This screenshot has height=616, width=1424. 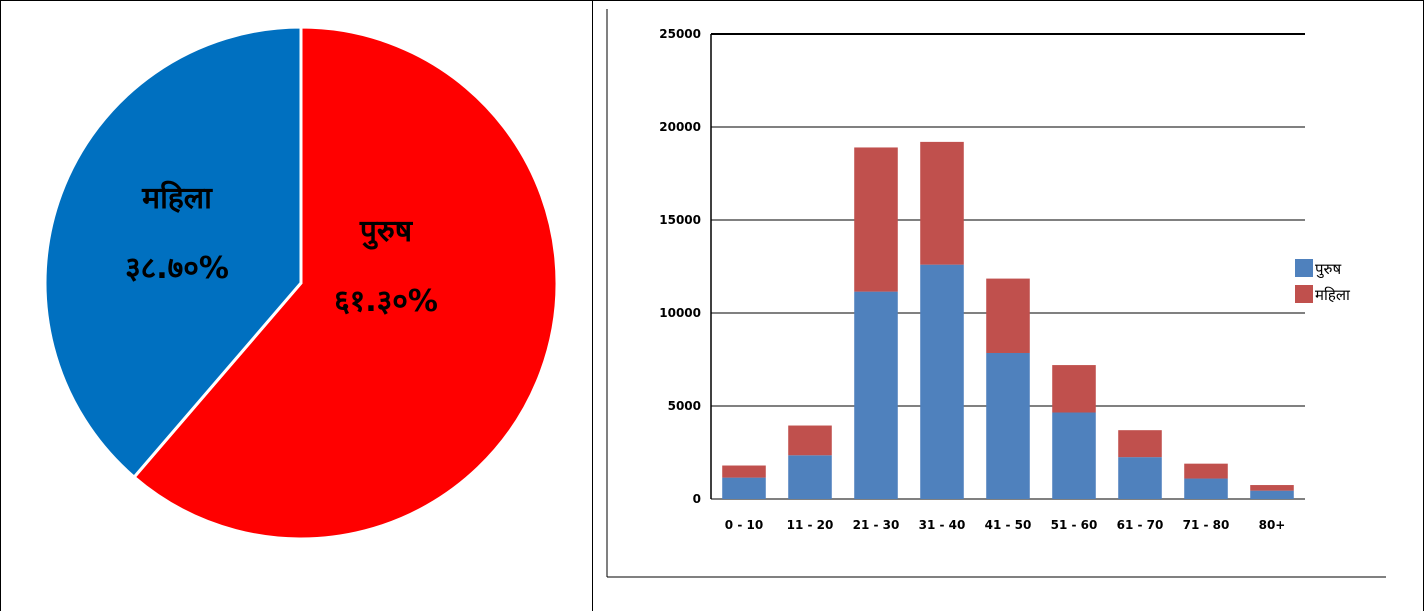 What do you see at coordinates (744, 525) in the screenshot?
I see `x-tick-label: 0 - 10` at bounding box center [744, 525].